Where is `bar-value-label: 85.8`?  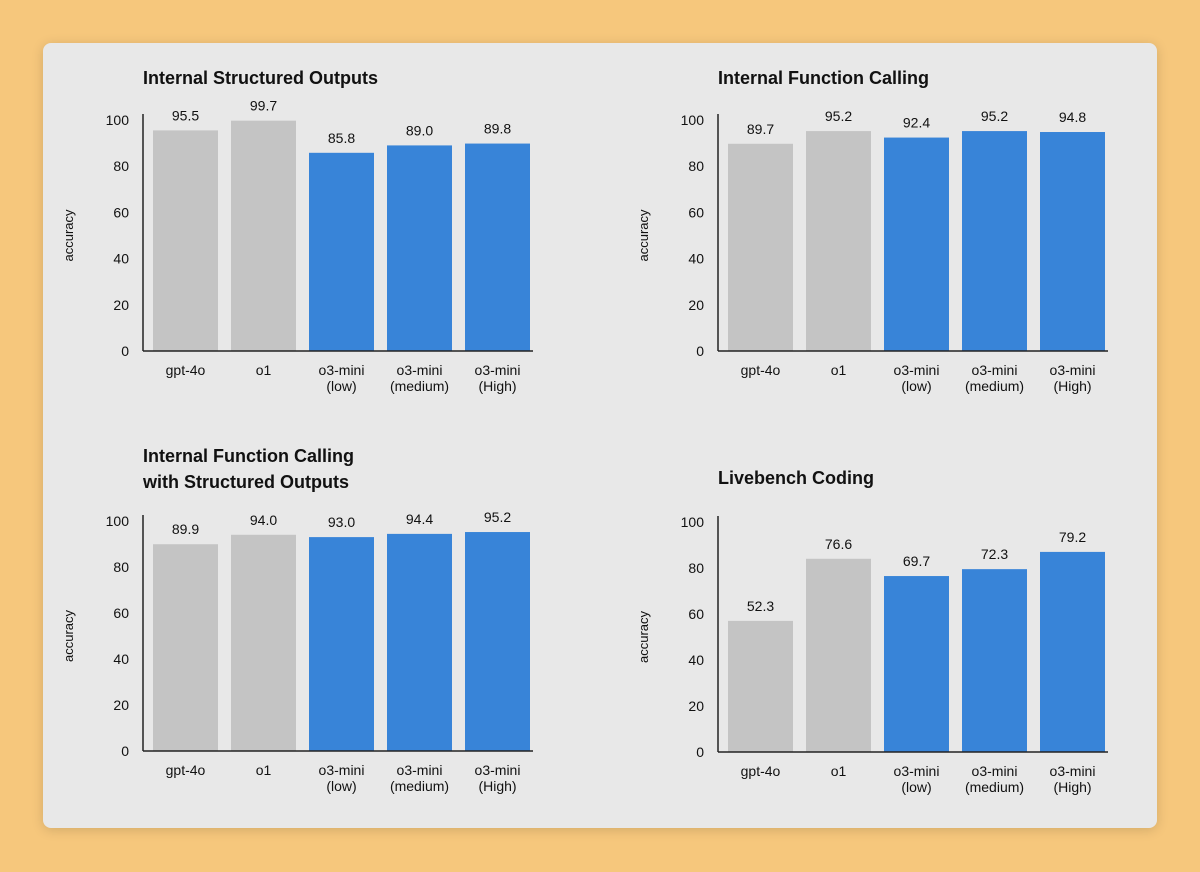
bar-value-label: 85.8 is located at coordinates (341, 138).